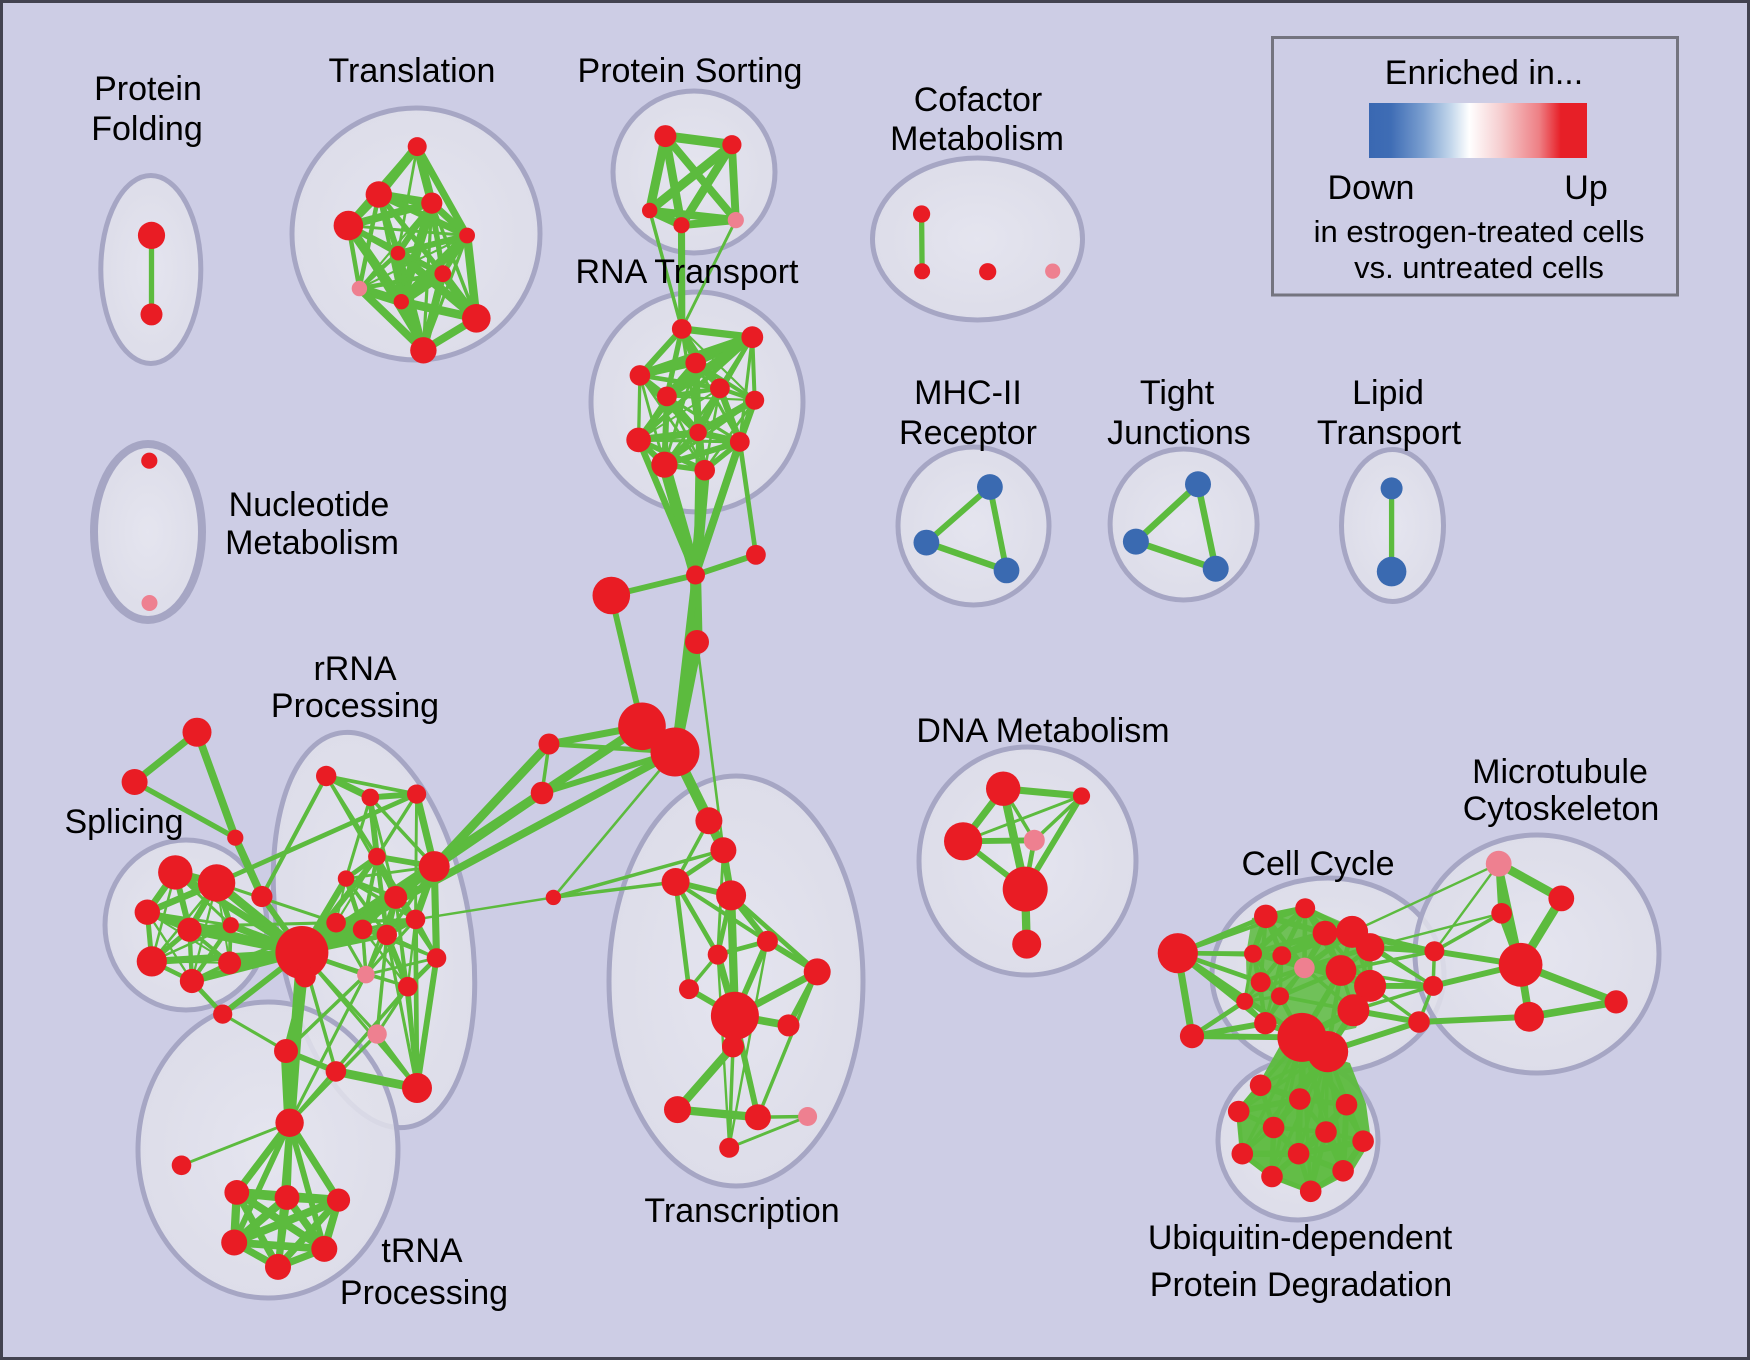 This screenshot has height=1360, width=1750. What do you see at coordinates (412, 71) in the screenshot?
I see `svg-text: Translation` at bounding box center [412, 71].